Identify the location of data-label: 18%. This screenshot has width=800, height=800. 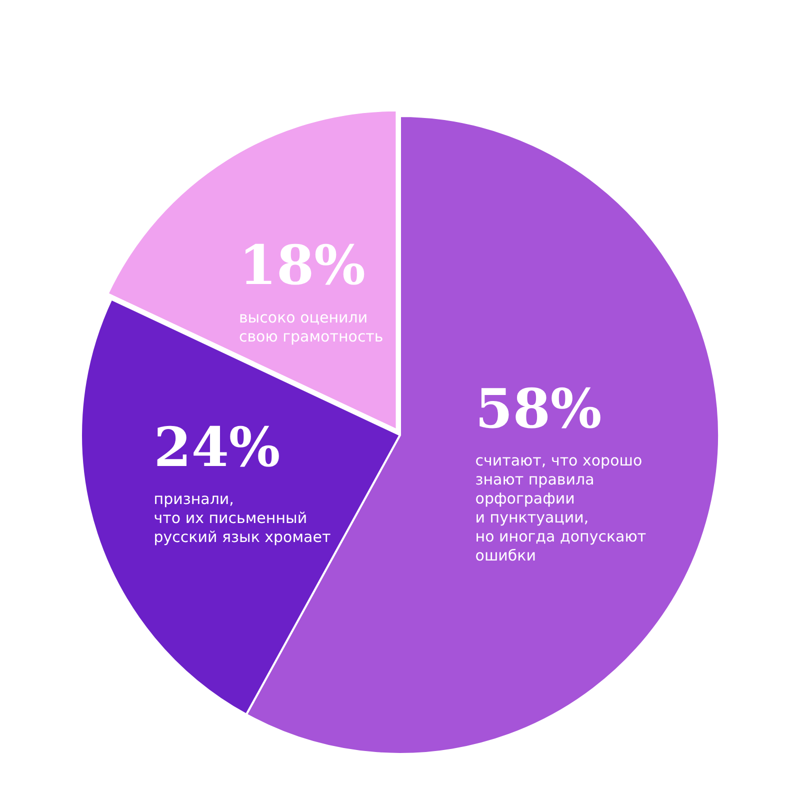
(302, 264).